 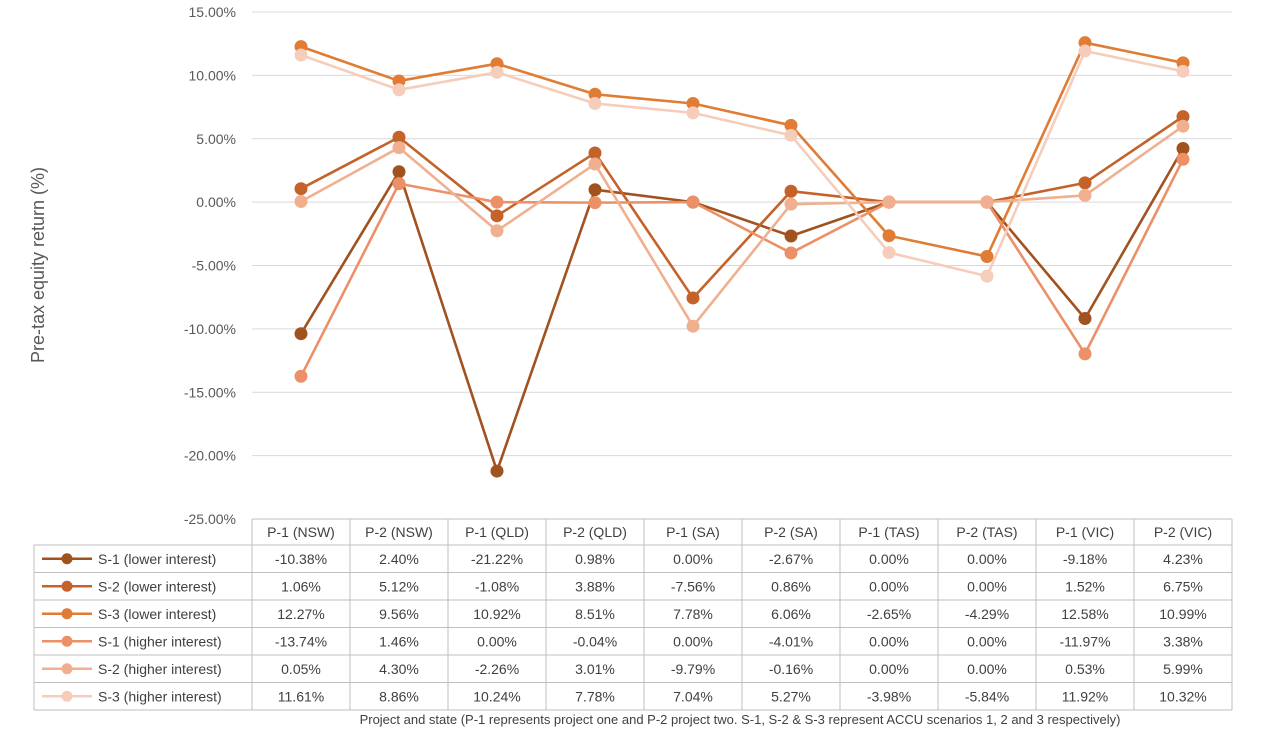 What do you see at coordinates (595, 532) in the screenshot?
I see `category-label: P-2 (QLD)` at bounding box center [595, 532].